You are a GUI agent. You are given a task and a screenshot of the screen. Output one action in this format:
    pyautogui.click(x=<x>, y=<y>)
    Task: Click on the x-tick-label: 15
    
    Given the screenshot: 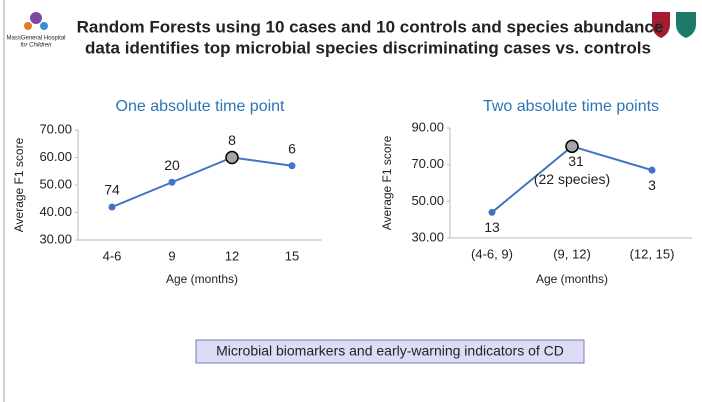 What is the action you would take?
    pyautogui.click(x=292, y=255)
    